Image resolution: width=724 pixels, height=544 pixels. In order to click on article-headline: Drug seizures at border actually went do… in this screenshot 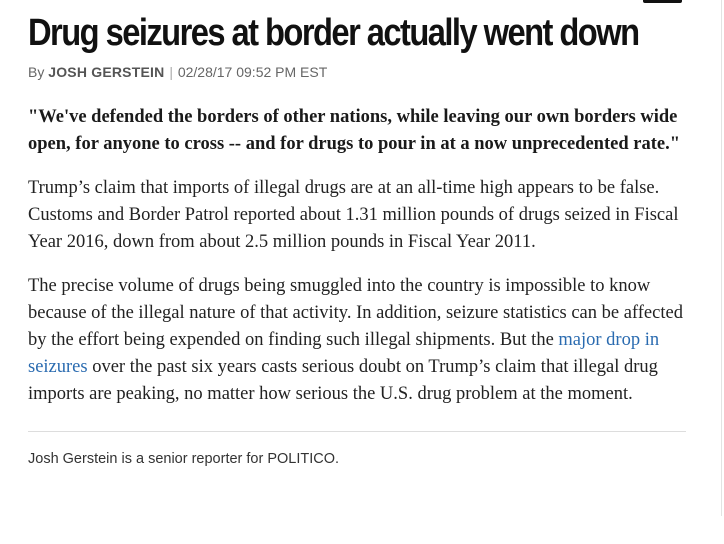, I will do `click(334, 33)`.